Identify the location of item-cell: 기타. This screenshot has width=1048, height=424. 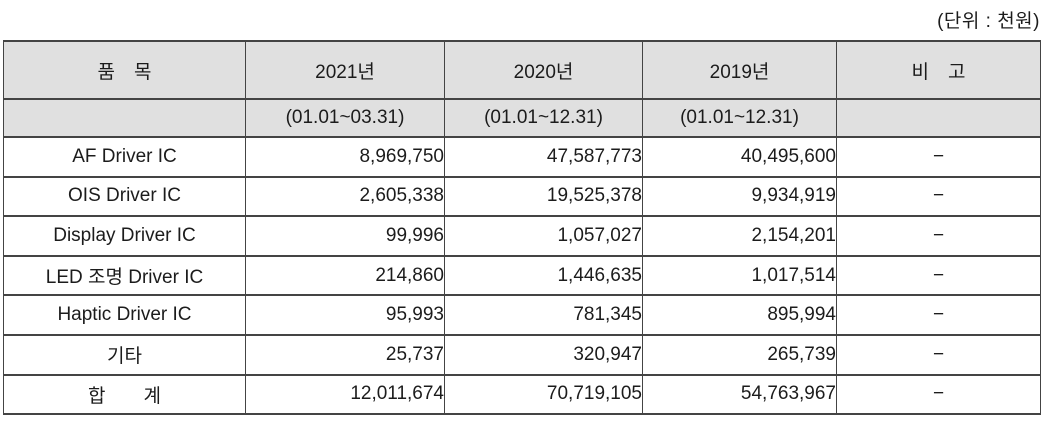
(124, 354).